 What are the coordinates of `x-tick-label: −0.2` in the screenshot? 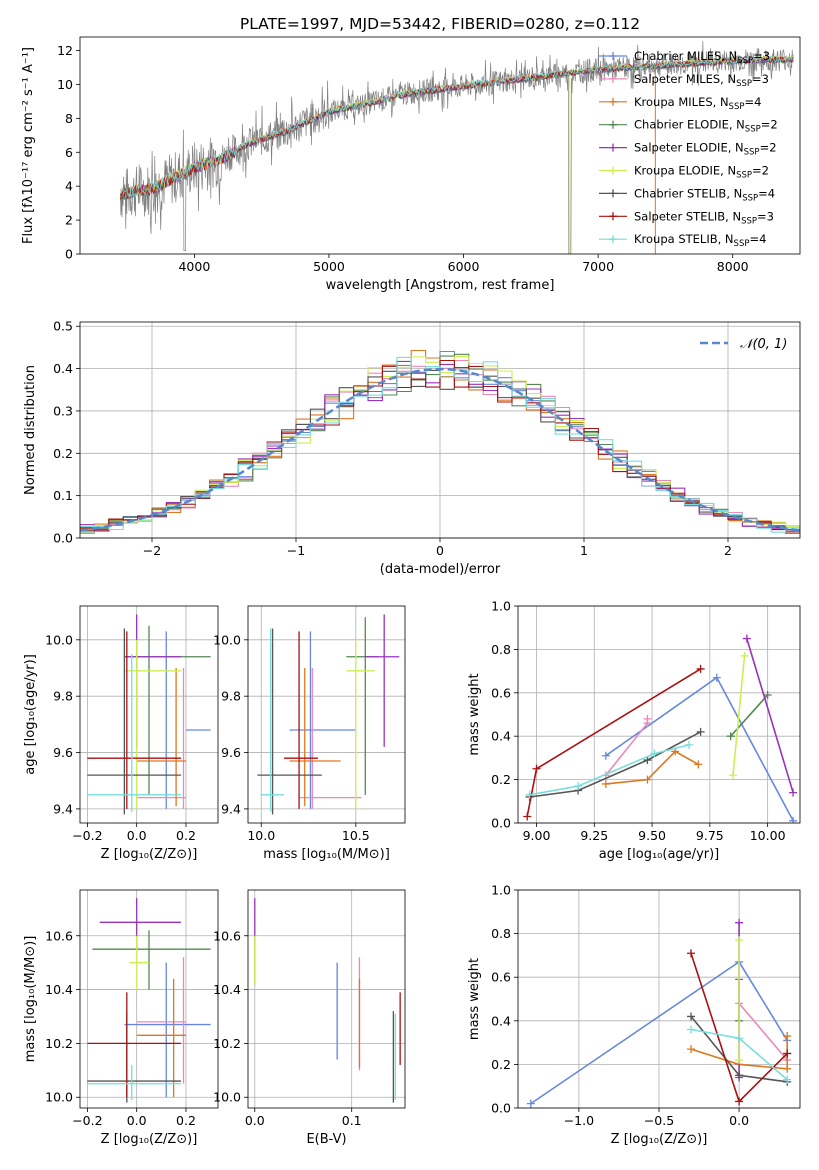 It's located at (87, 835).